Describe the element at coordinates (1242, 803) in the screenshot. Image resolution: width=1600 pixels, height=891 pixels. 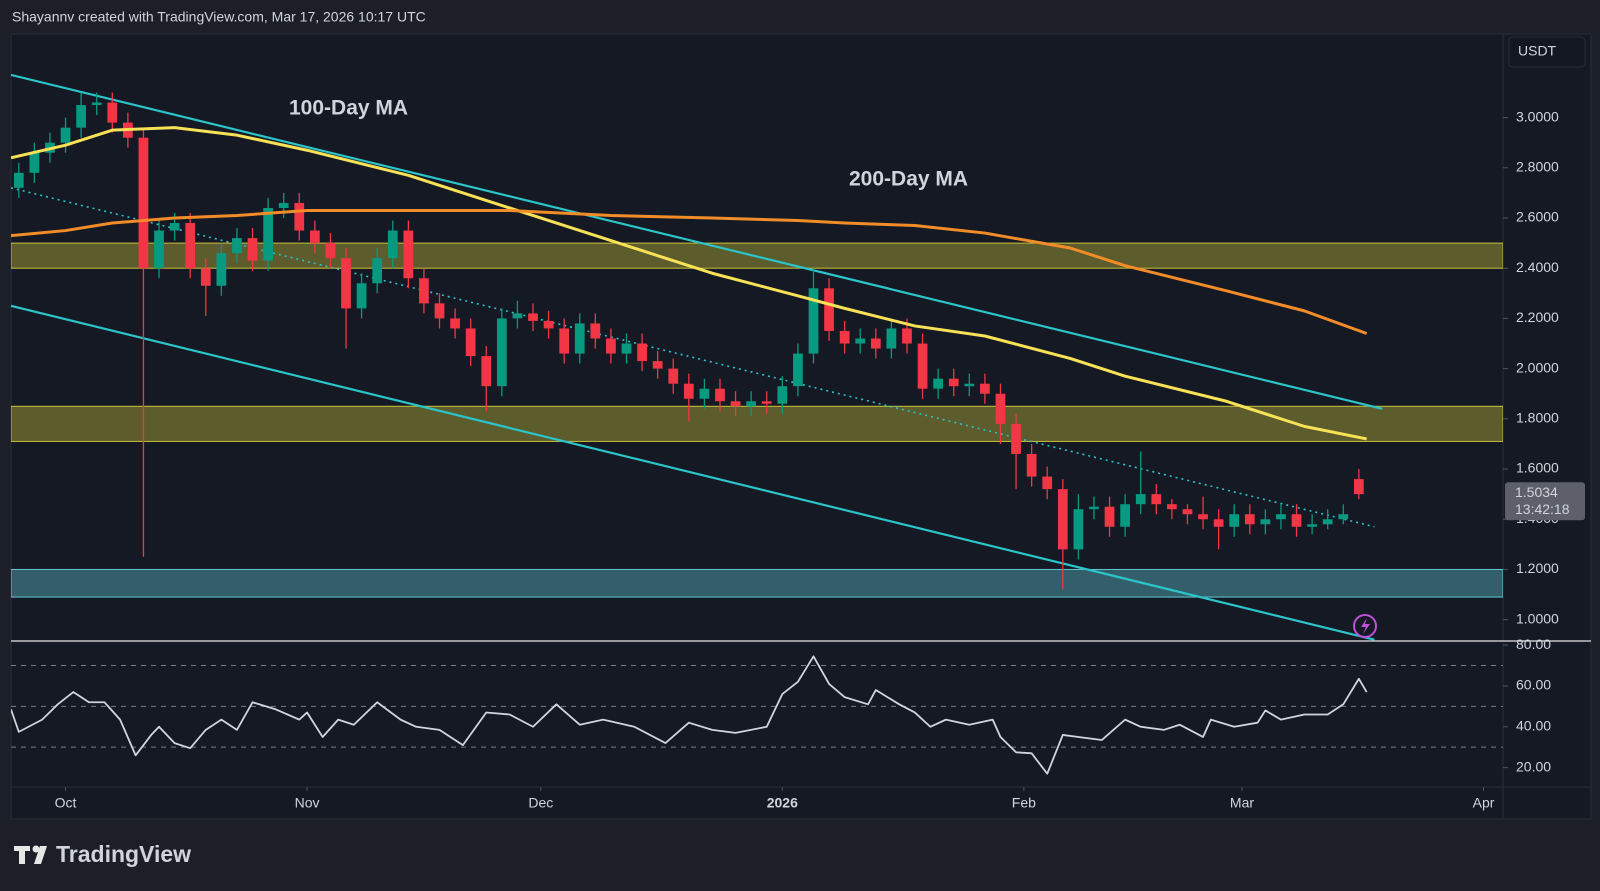
I see `x-tick-label: Mar` at that location.